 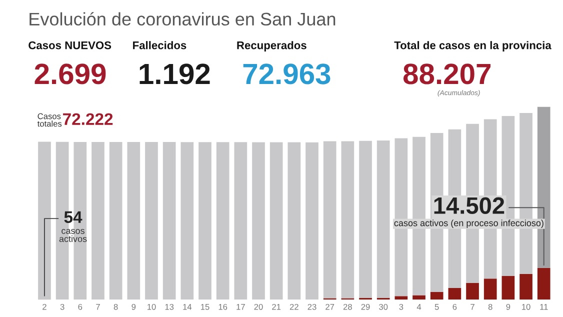 What do you see at coordinates (88, 119) in the screenshot?
I see `total-label: 72.222` at bounding box center [88, 119].